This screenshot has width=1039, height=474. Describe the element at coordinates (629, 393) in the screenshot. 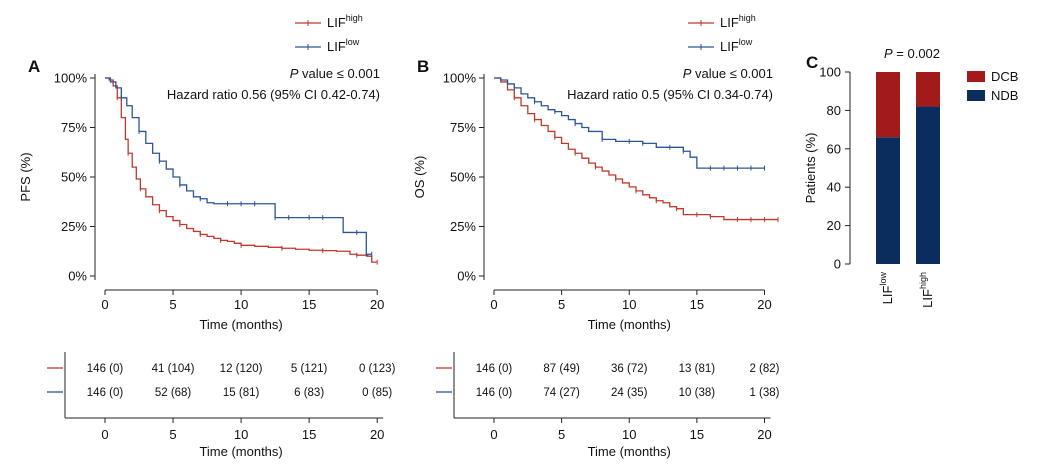

I see `risk-cell: 24 (35)` at that location.